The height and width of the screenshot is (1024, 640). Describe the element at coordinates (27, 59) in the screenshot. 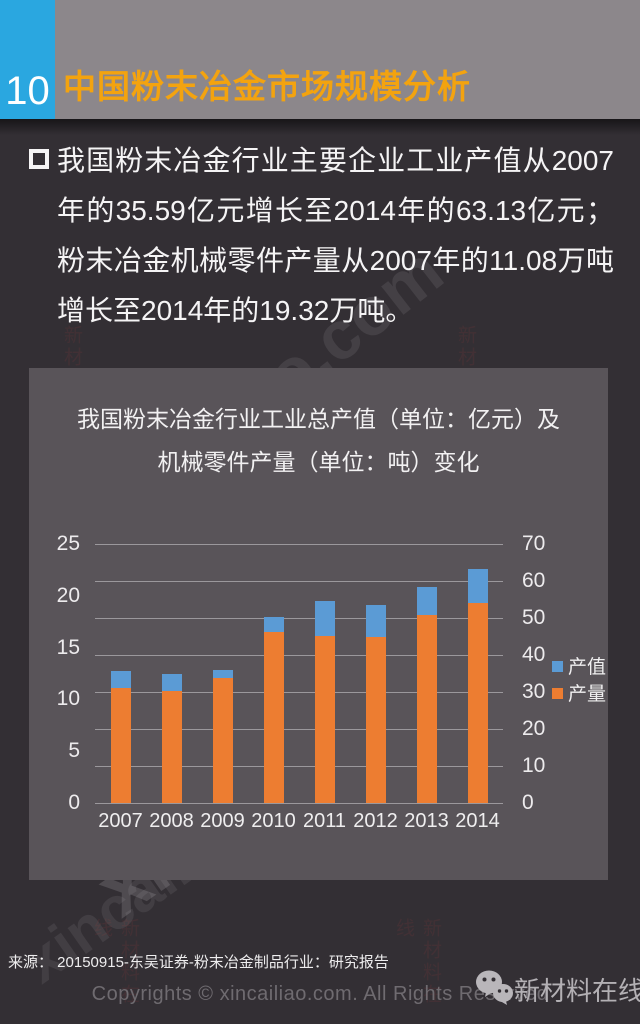

I see `page-number-box: 10` at that location.